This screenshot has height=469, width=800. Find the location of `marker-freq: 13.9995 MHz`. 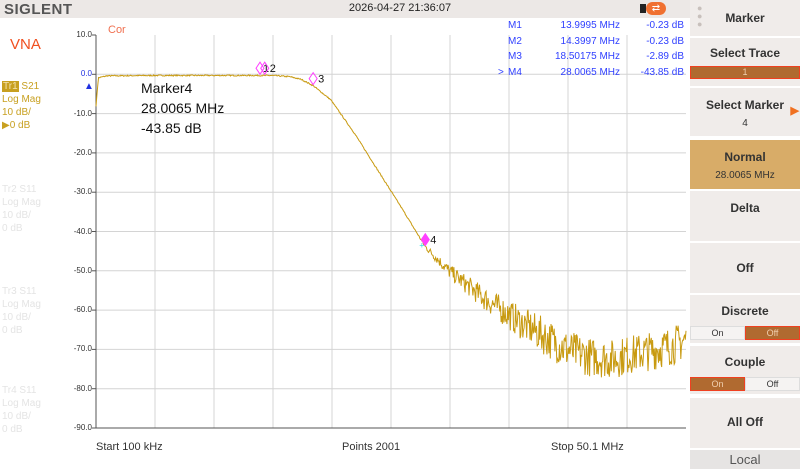

marker-freq: 13.9995 MHz is located at coordinates (590, 25).